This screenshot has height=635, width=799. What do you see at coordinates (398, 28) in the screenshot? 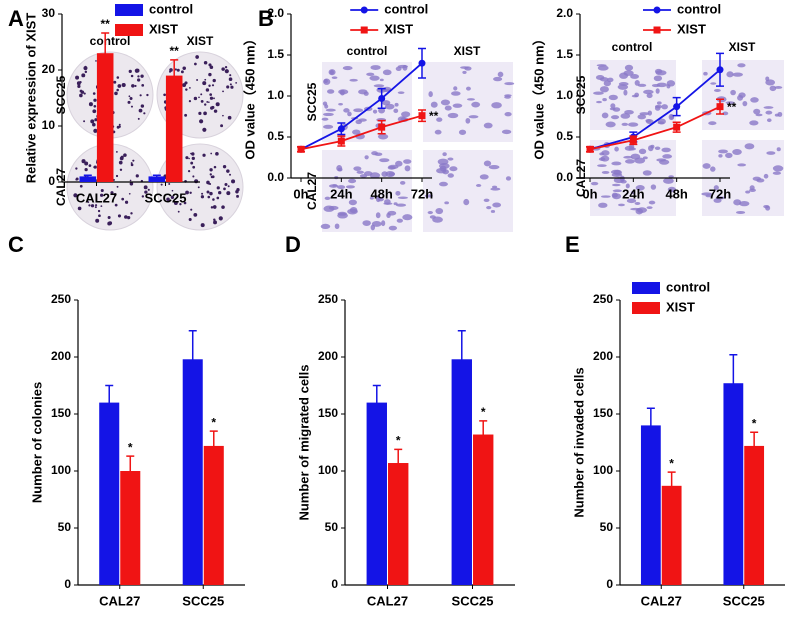
I see `legend-label: XIST` at bounding box center [398, 28].